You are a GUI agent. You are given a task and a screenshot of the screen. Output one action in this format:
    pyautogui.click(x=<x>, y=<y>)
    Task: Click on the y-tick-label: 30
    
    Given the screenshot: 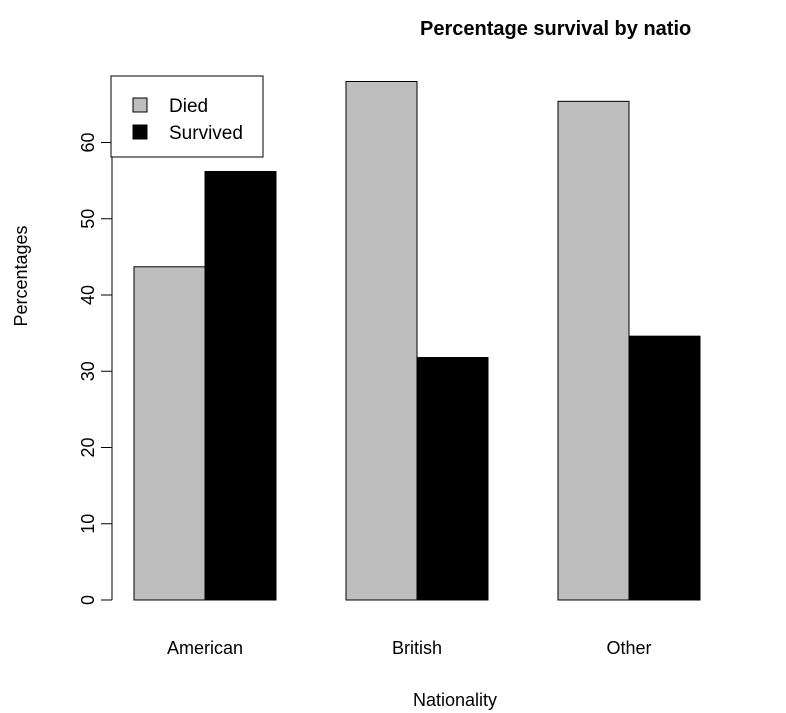 What is the action you would take?
    pyautogui.click(x=88, y=371)
    